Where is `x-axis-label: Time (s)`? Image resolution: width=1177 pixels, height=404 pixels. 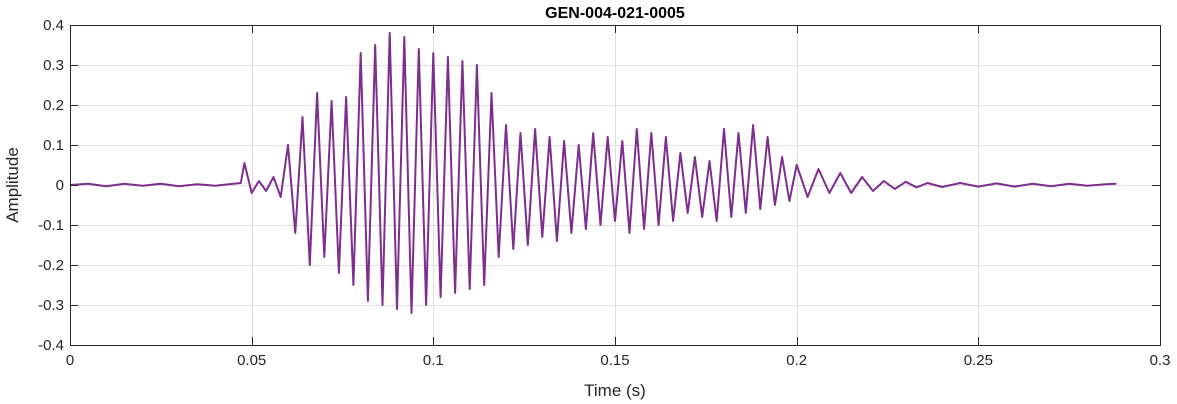
x-axis-label: Time (s) is located at coordinates (615, 390).